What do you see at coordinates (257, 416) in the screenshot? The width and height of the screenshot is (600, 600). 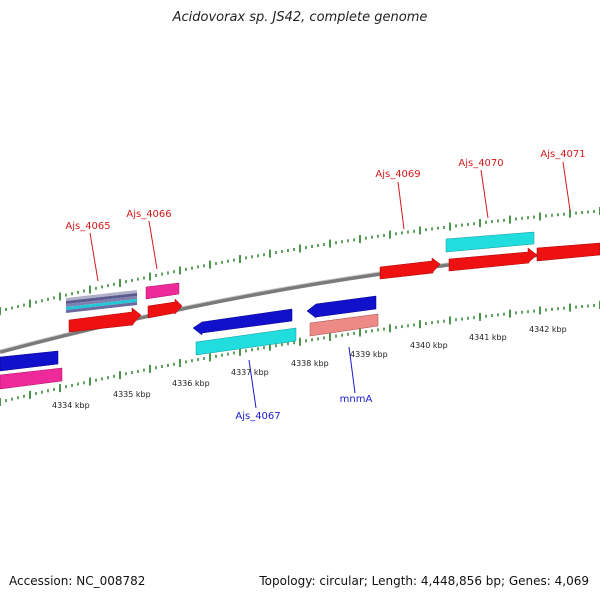 I see `gene-label-ajs-4067: Ajs_4067` at bounding box center [257, 416].